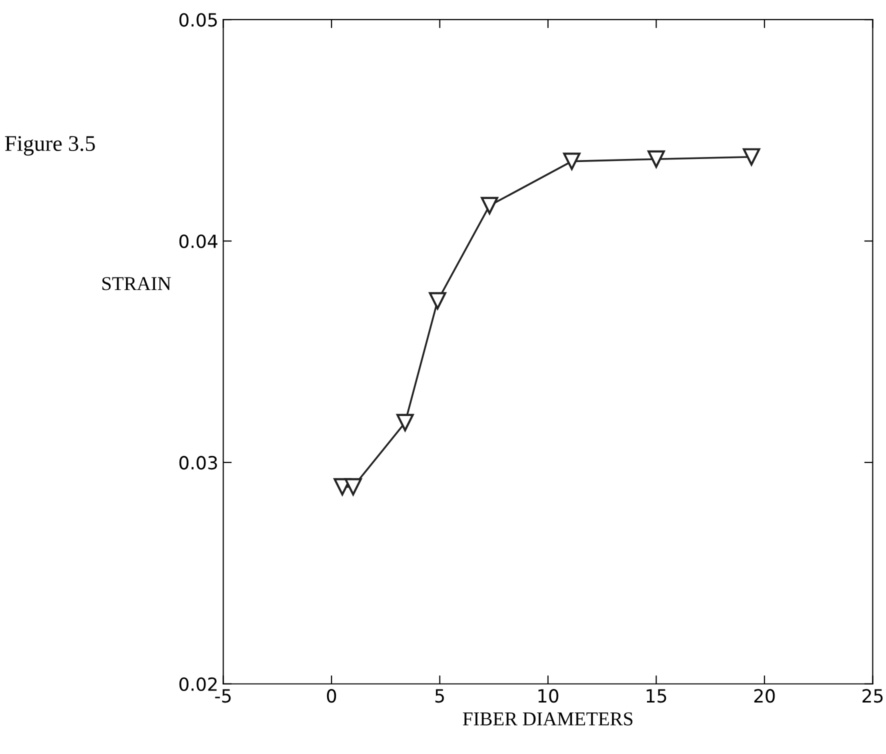 The width and height of the screenshot is (886, 754). What do you see at coordinates (331, 696) in the screenshot?
I see `x-tick-label: 0` at bounding box center [331, 696].